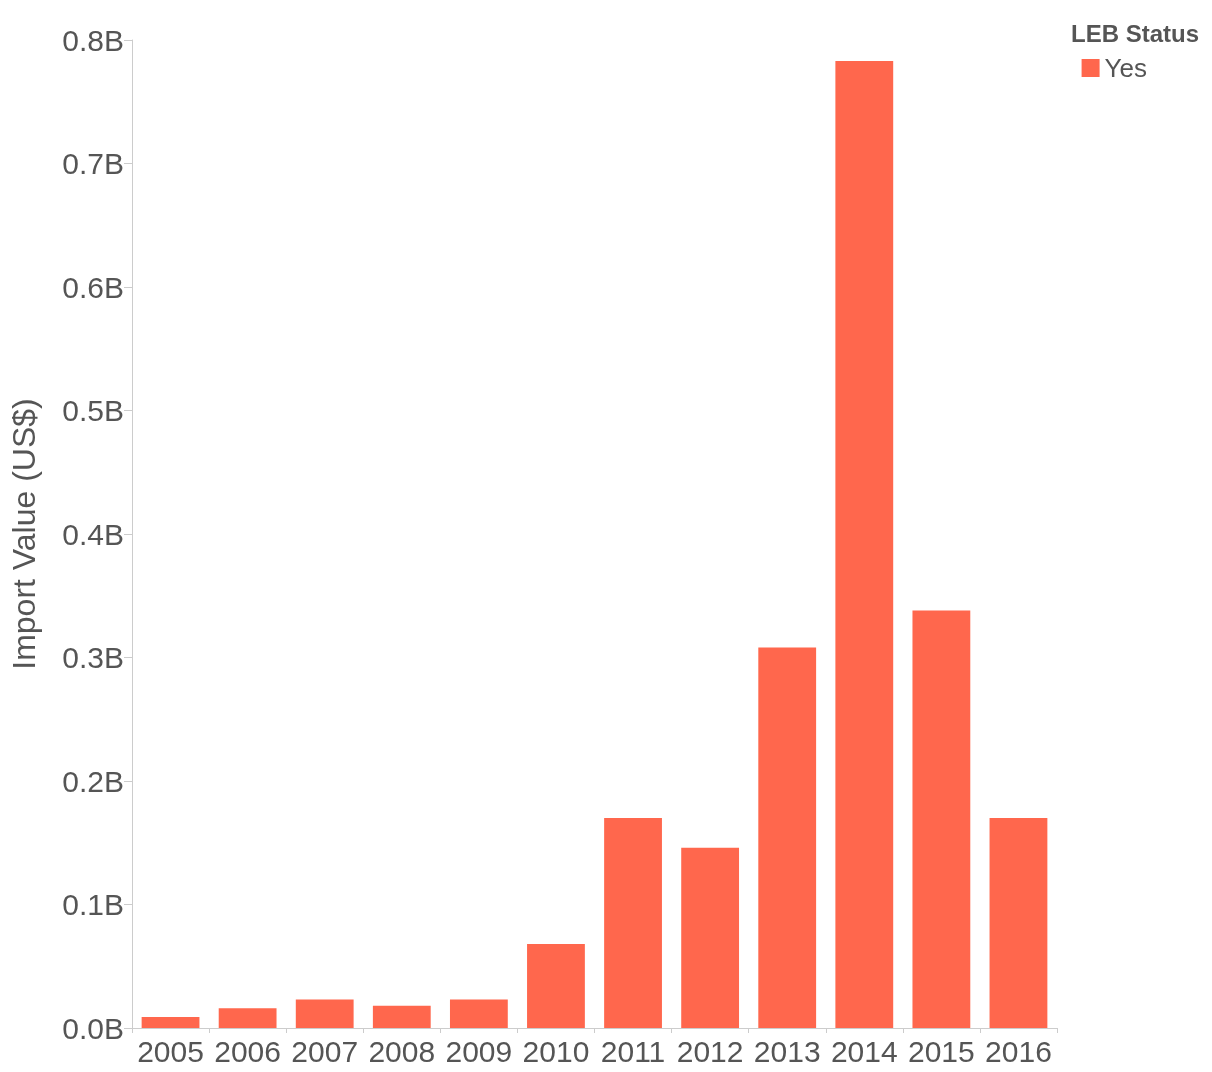  Describe the element at coordinates (710, 1051) in the screenshot. I see `x-tick-label: 2012` at that location.